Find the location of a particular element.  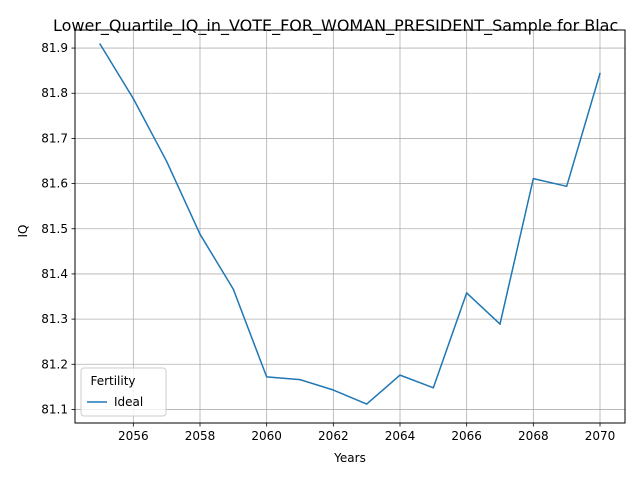

x-tick-label: 2060 is located at coordinates (266, 436).